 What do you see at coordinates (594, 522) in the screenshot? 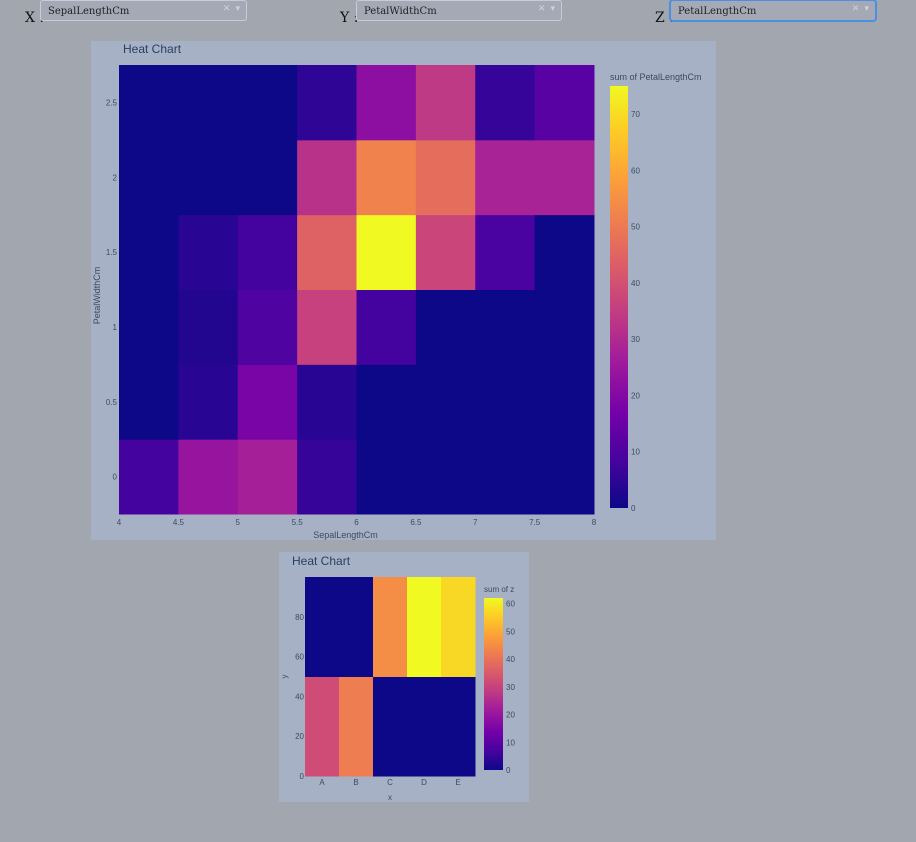
I see `x-tick-label: 8` at bounding box center [594, 522].